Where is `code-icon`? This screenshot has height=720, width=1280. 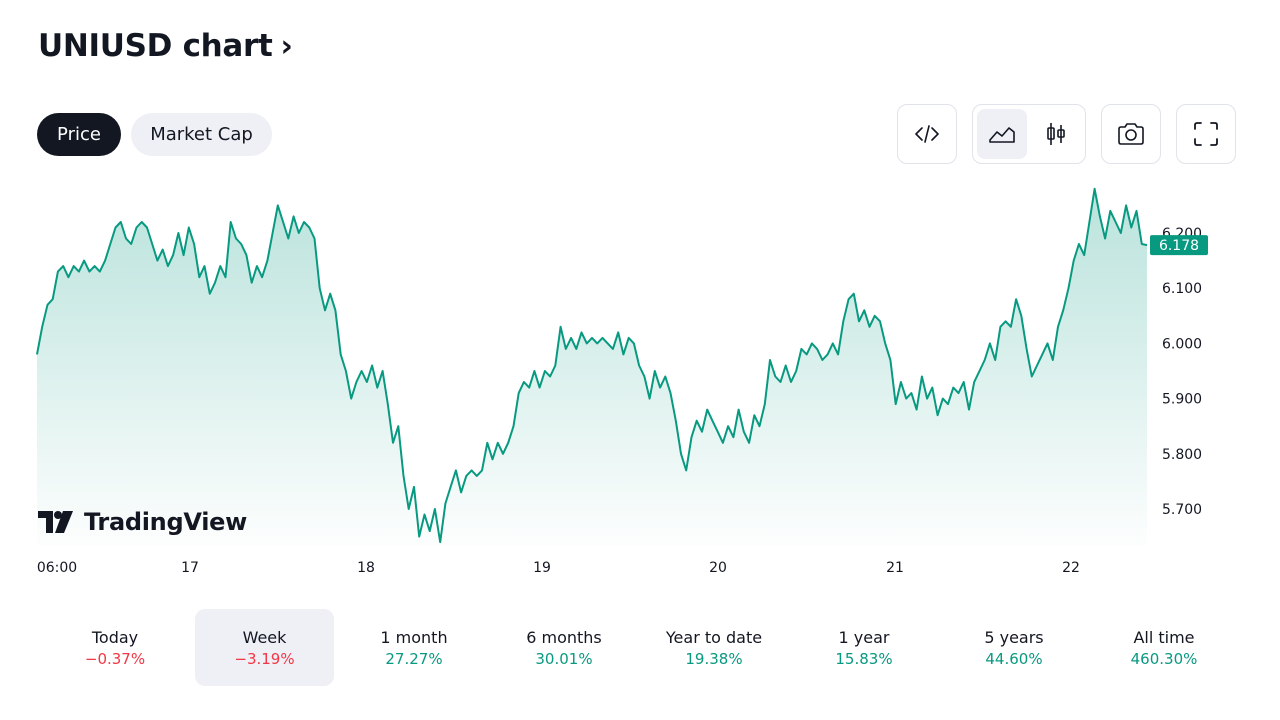 code-icon is located at coordinates (927, 134).